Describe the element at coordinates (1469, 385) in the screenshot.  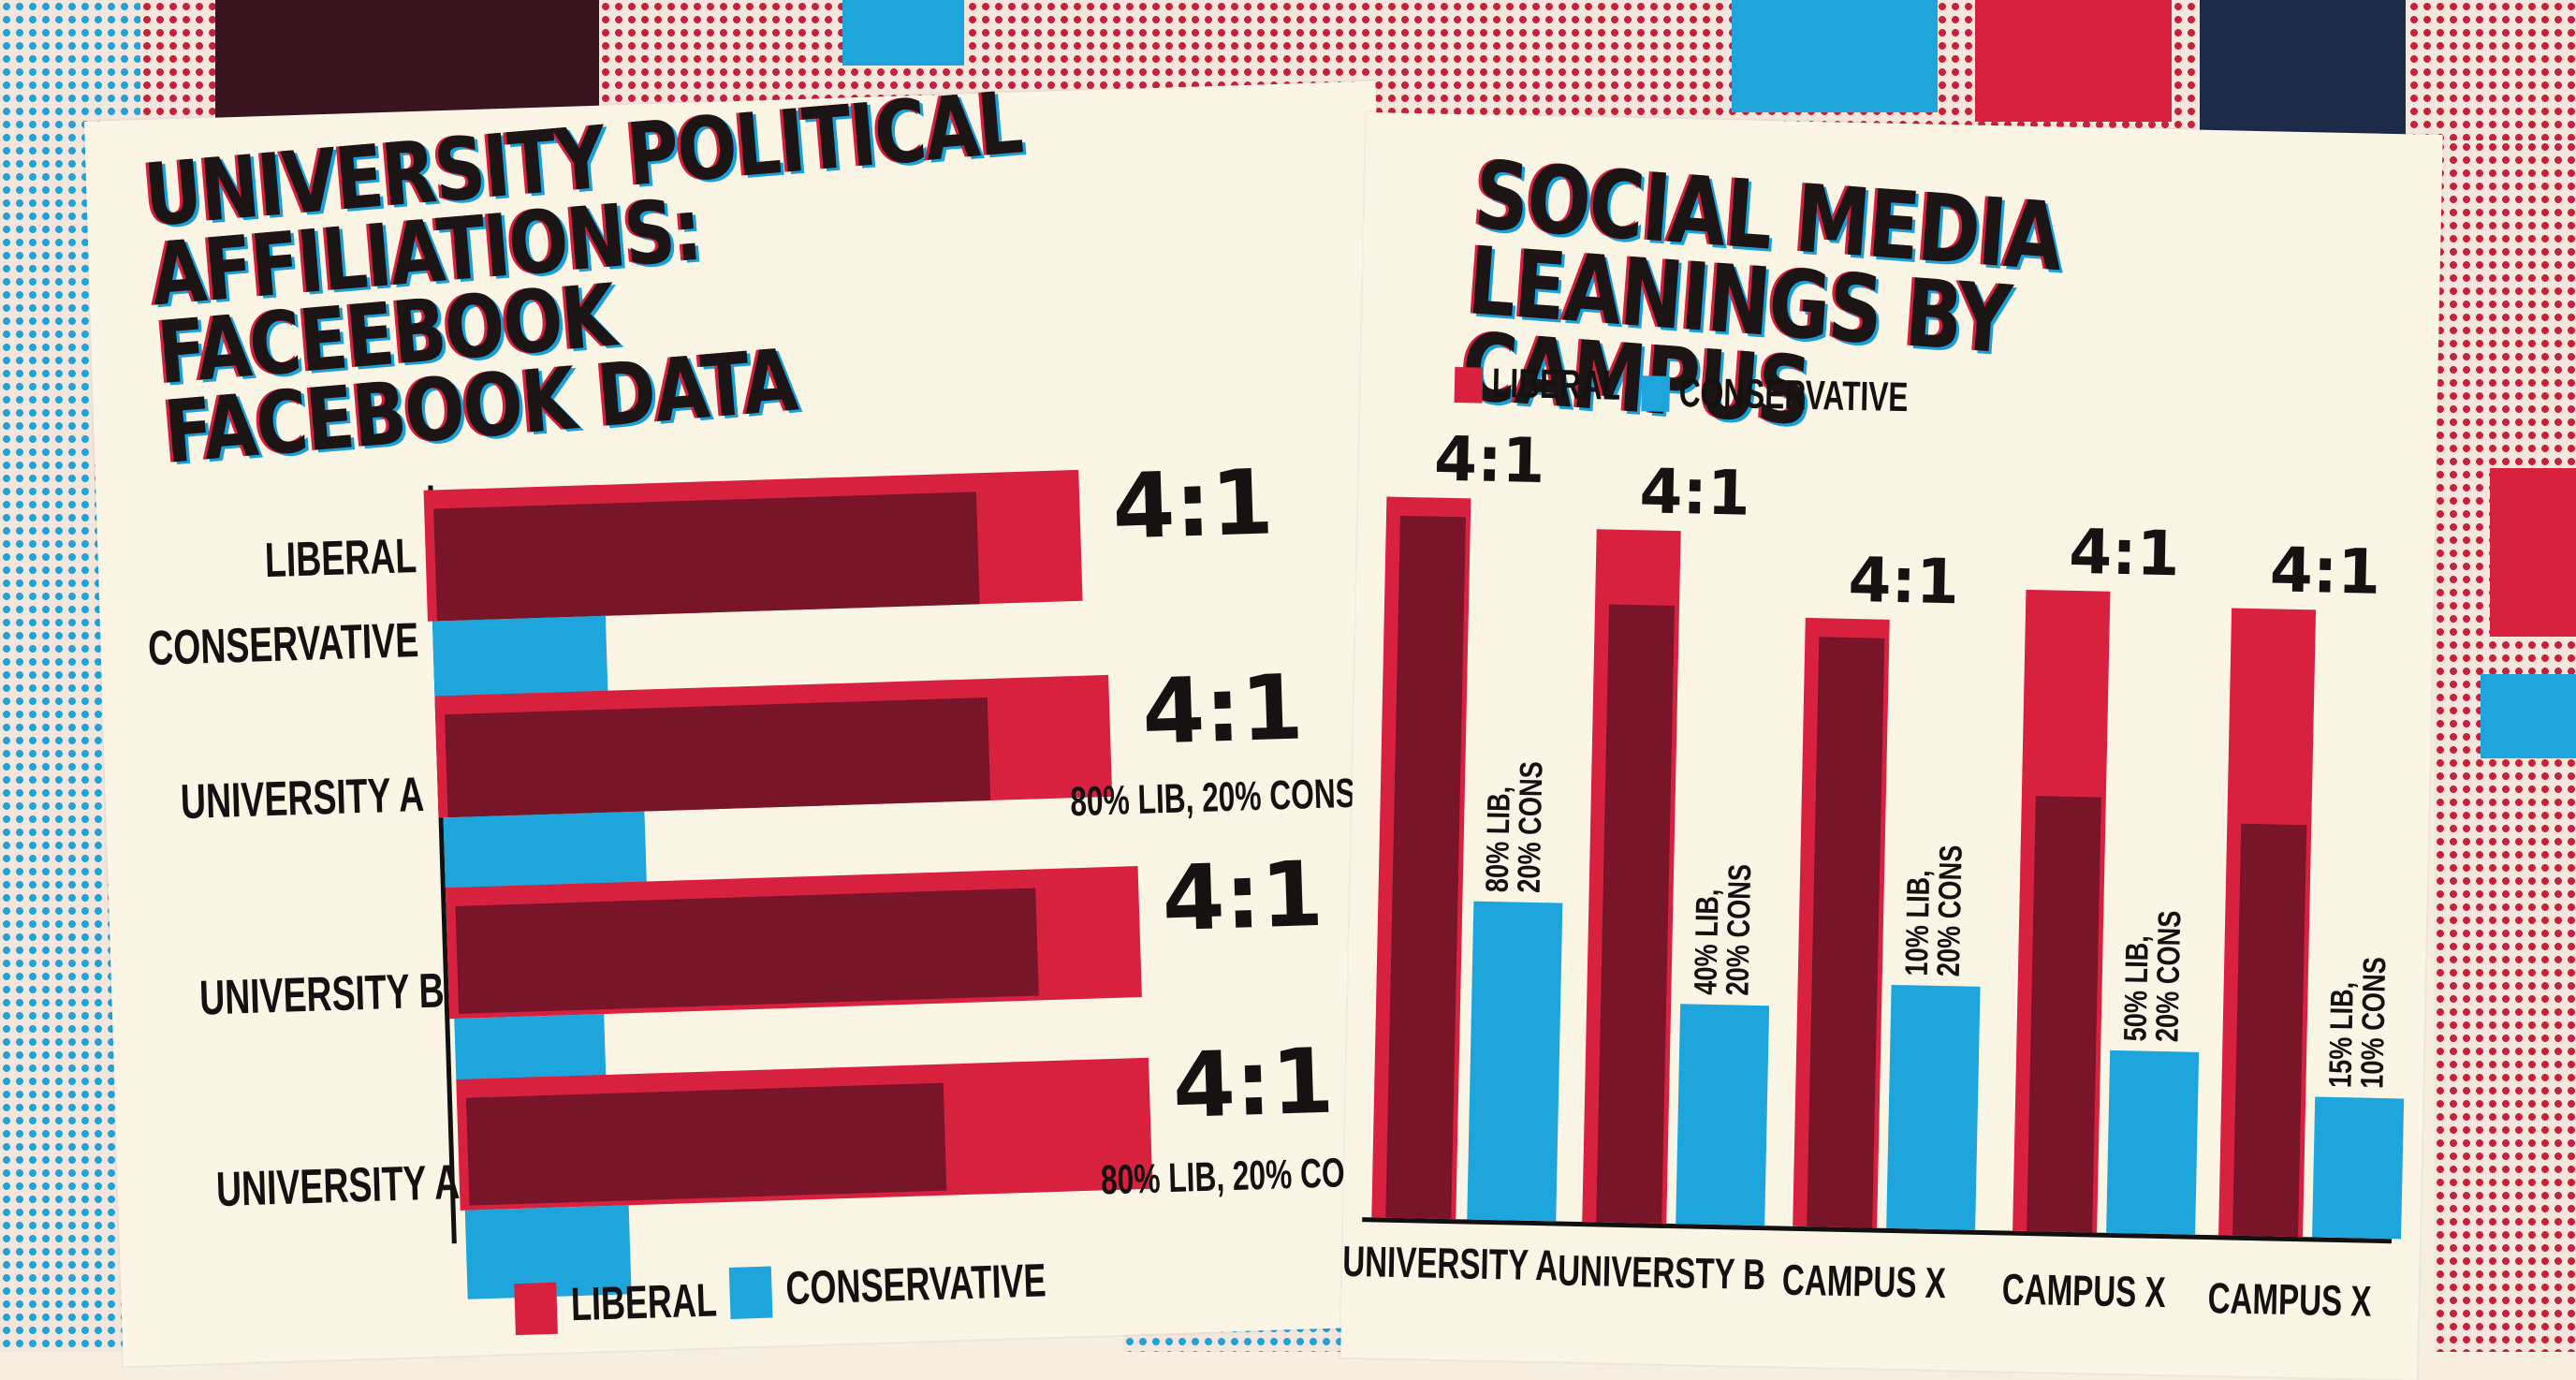
I see `legend-swatch-liberal-right` at that location.